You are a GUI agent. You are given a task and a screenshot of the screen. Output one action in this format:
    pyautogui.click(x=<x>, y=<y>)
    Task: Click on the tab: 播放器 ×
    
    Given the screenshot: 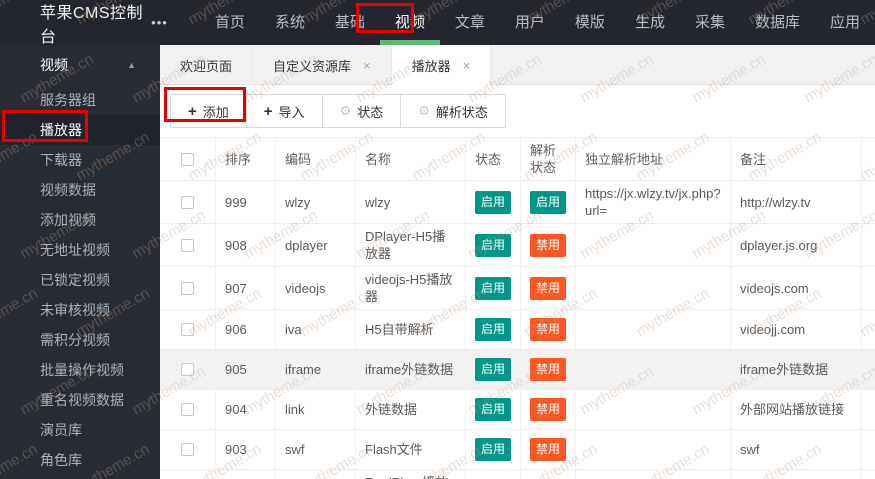 What is the action you would take?
    pyautogui.click(x=441, y=65)
    